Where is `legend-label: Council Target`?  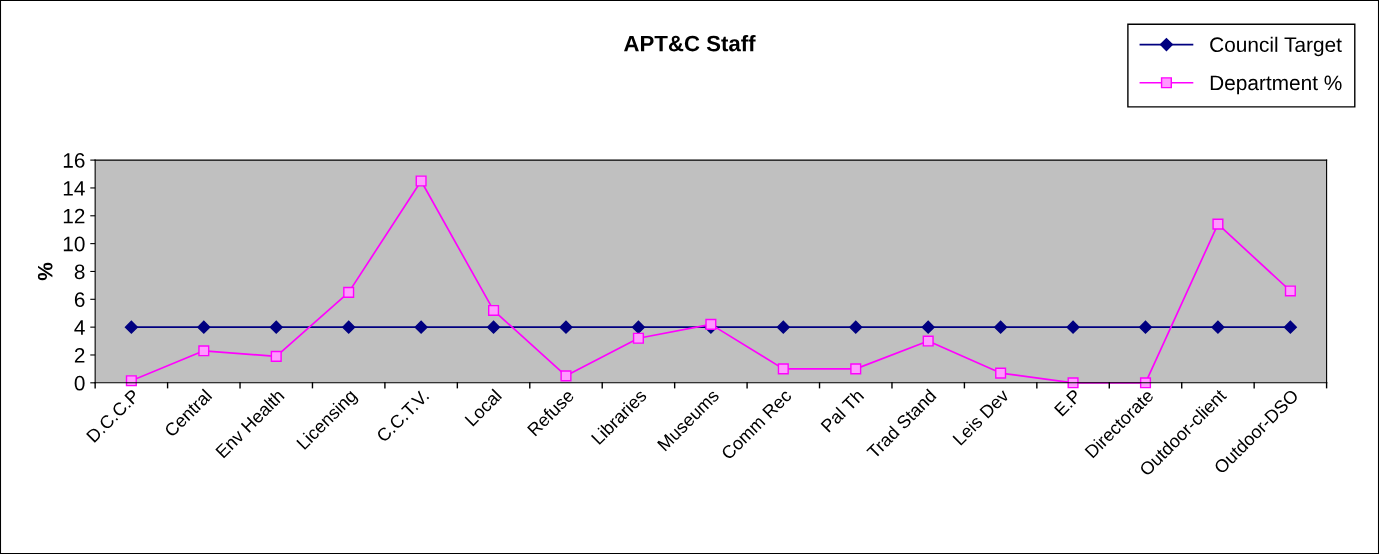
legend-label: Council Target is located at coordinates (1276, 46).